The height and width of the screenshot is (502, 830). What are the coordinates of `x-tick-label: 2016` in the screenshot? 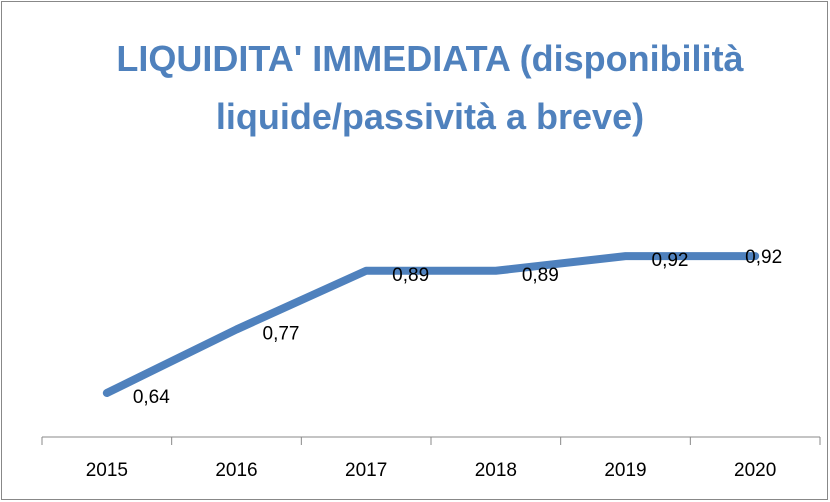 It's located at (236, 470).